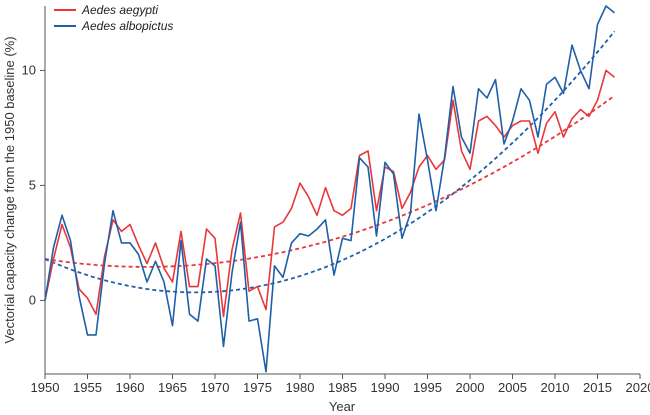 The width and height of the screenshot is (650, 415). What do you see at coordinates (32, 184) in the screenshot?
I see `y-tick-label: 5` at bounding box center [32, 184].